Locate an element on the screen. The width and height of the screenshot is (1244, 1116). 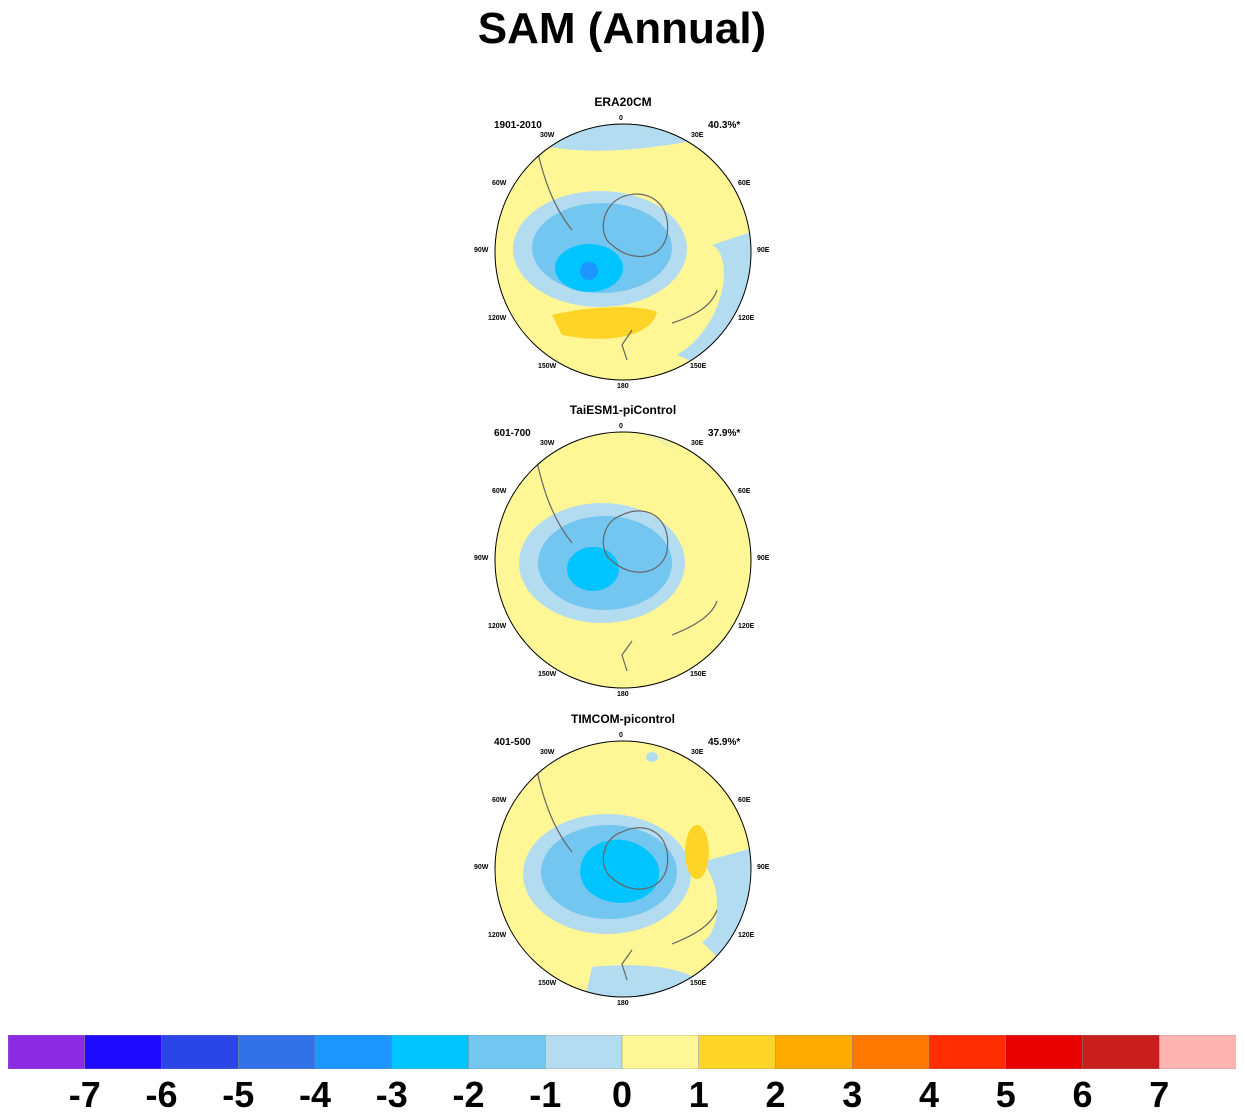
panel-variance: 45.9%* is located at coordinates (724, 742).